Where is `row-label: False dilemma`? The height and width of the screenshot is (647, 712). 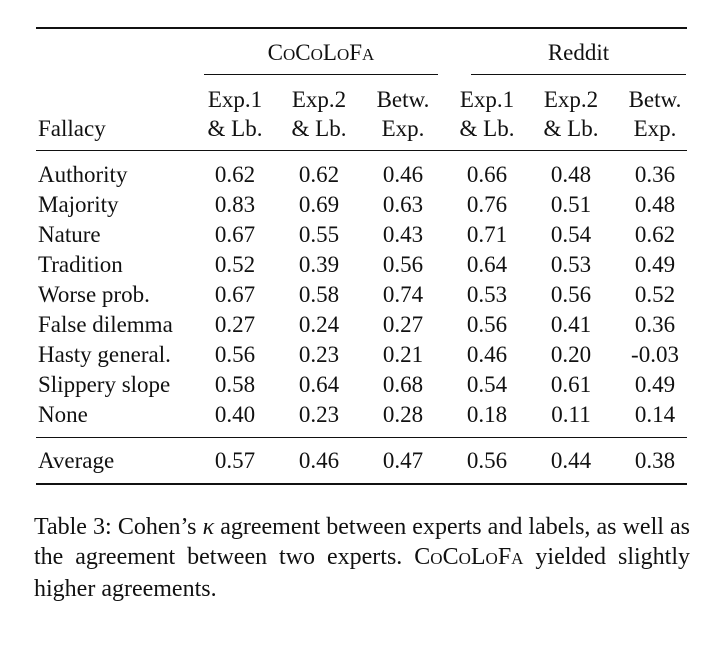
row-label: False dilemma is located at coordinates (105, 324).